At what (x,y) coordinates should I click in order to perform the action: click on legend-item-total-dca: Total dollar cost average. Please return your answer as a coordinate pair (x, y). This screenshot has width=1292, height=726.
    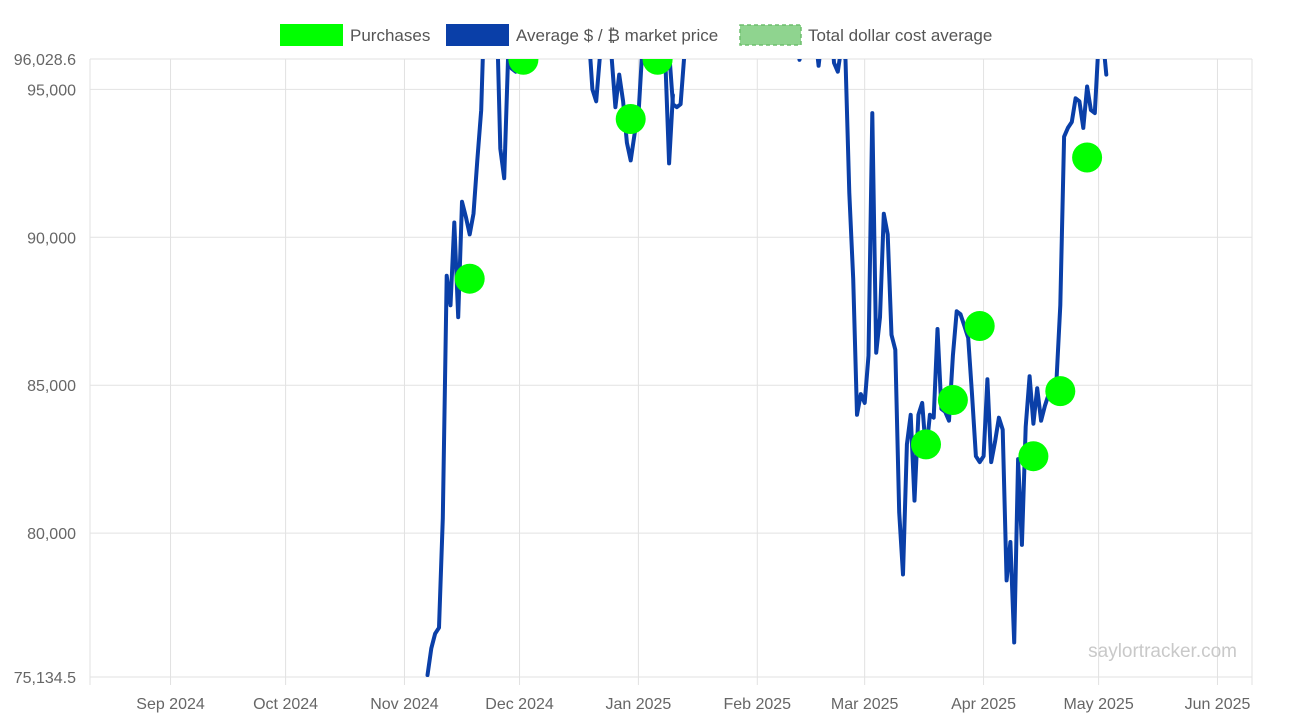
    Looking at the image, I should click on (865, 35).